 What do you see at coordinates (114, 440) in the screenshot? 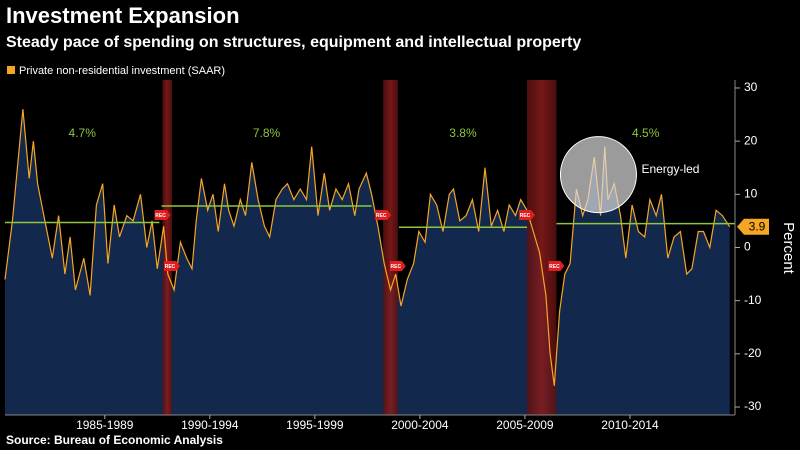
I see `source: Source: Bureau of Economic Analysis` at bounding box center [114, 440].